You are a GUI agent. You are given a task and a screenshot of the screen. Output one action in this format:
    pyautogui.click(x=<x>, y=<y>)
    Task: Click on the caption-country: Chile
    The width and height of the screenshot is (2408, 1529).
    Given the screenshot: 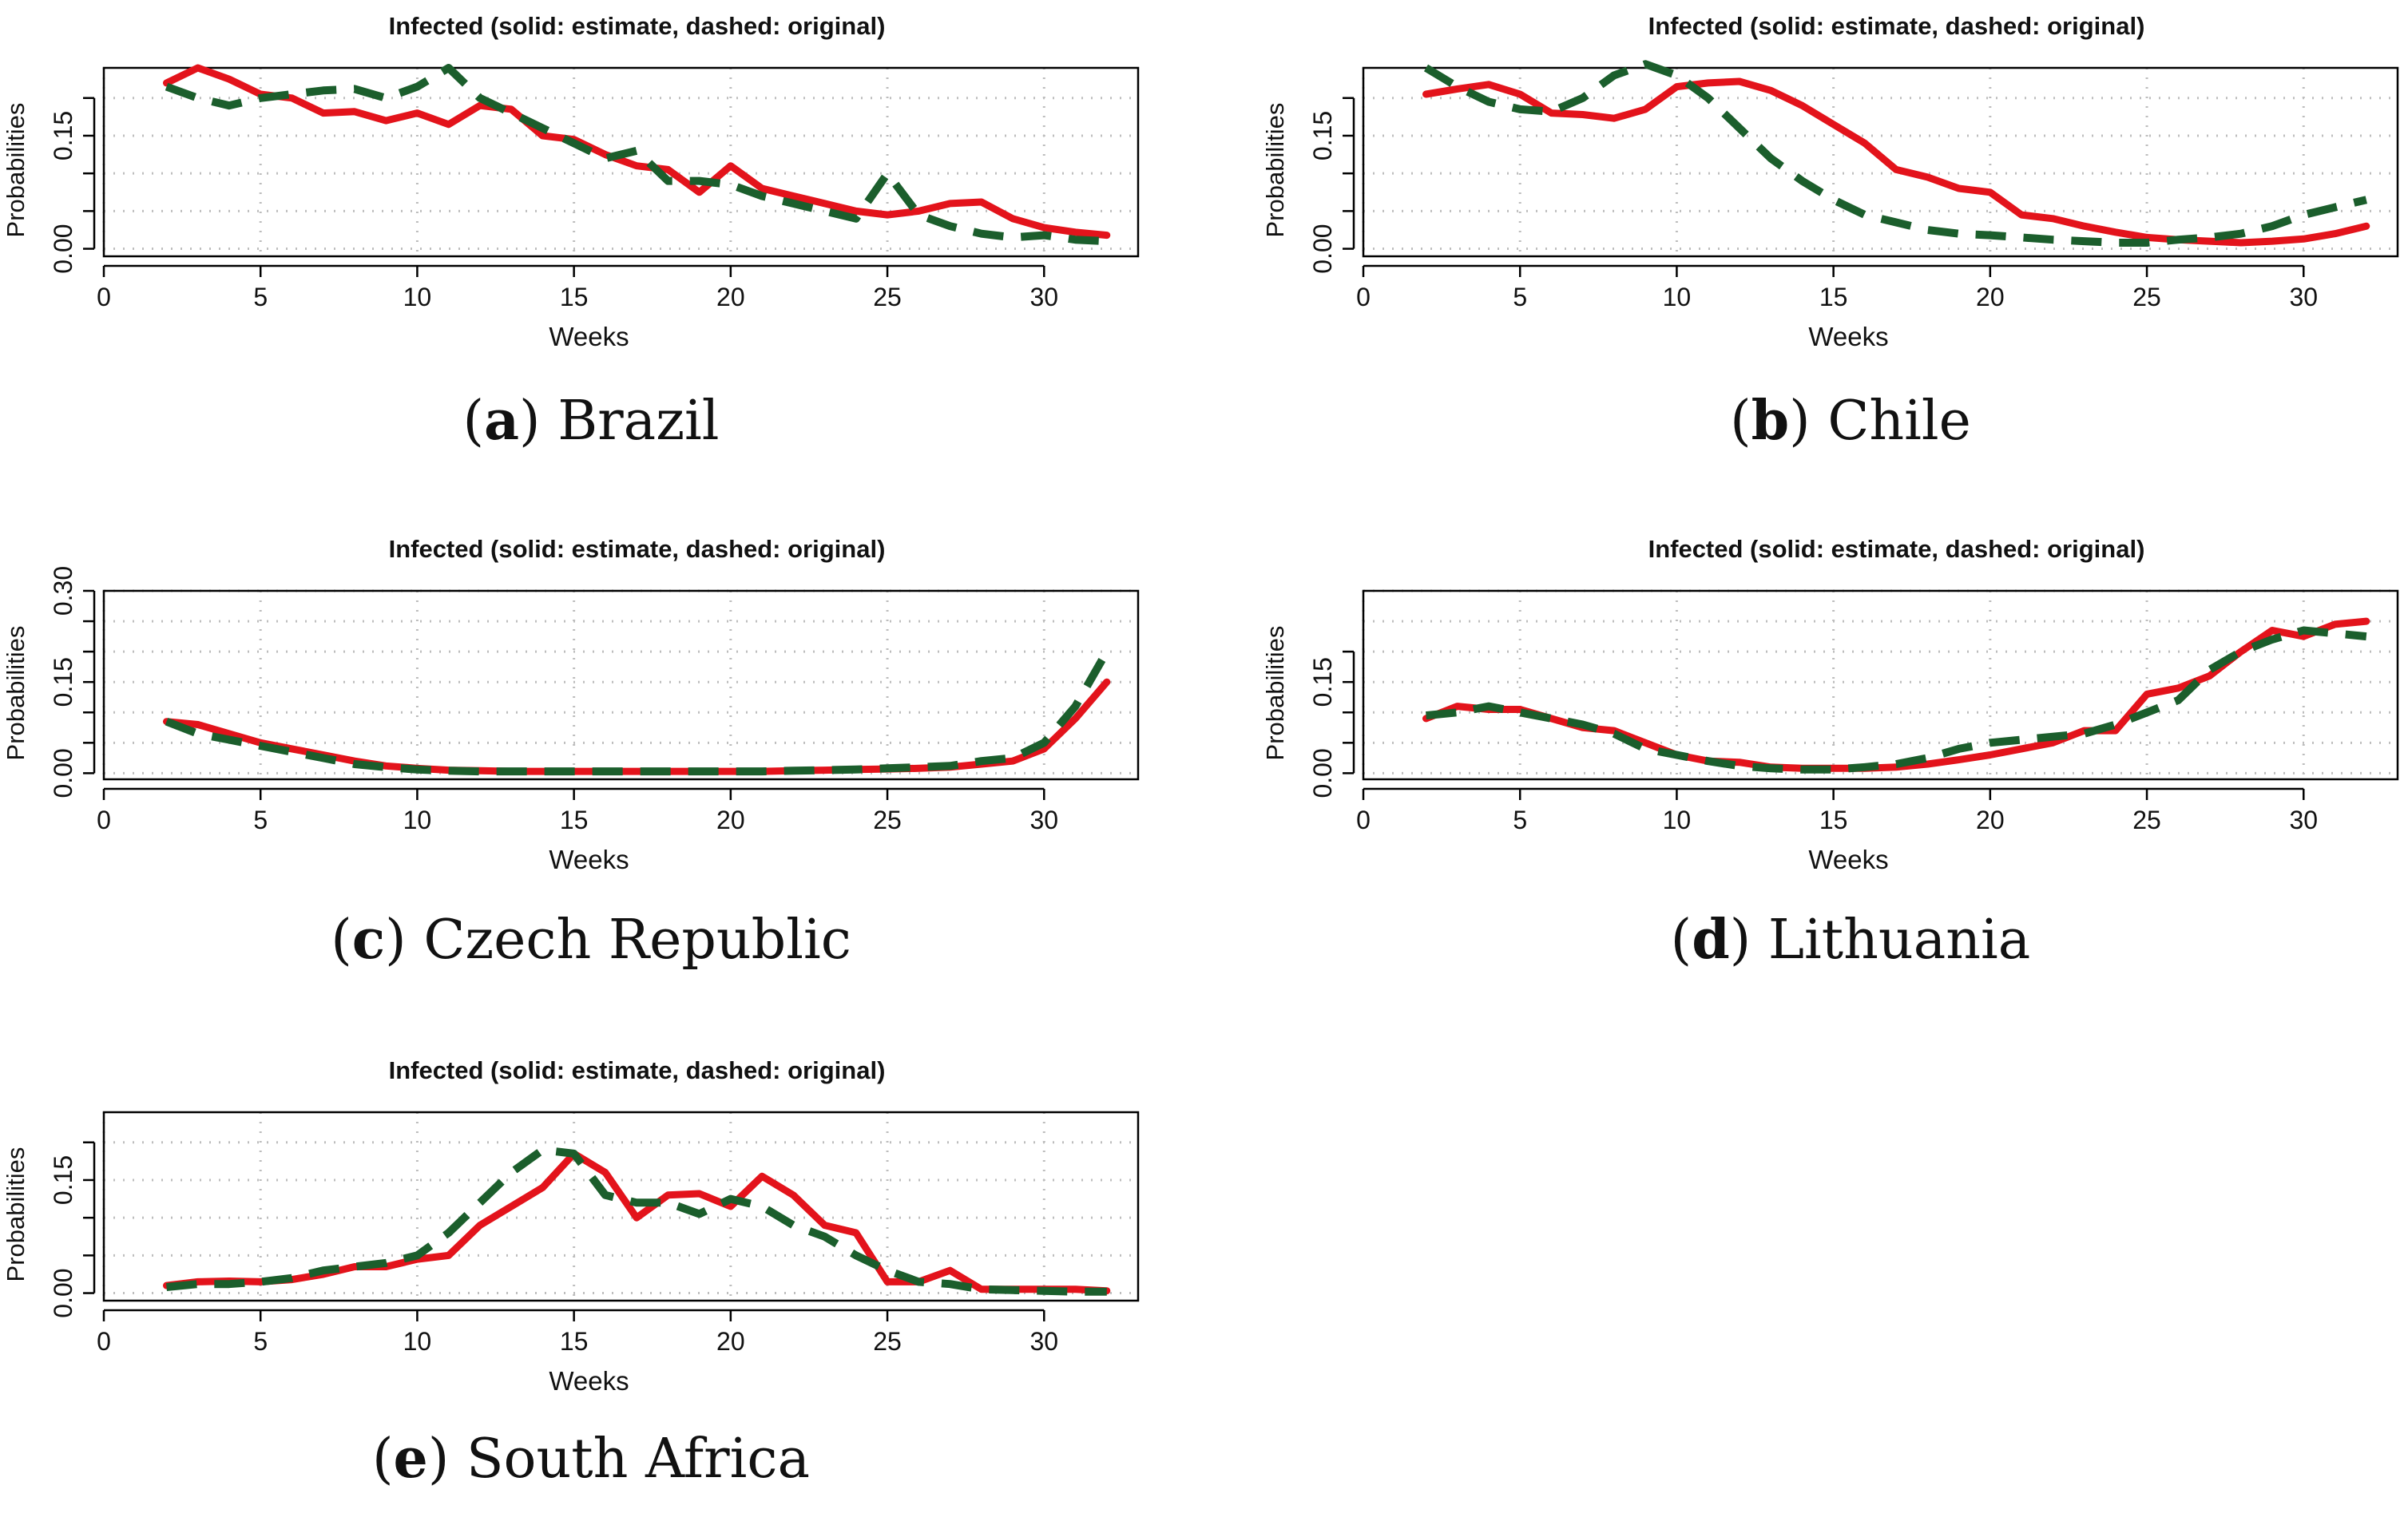 What is the action you would take?
    pyautogui.click(x=1899, y=421)
    